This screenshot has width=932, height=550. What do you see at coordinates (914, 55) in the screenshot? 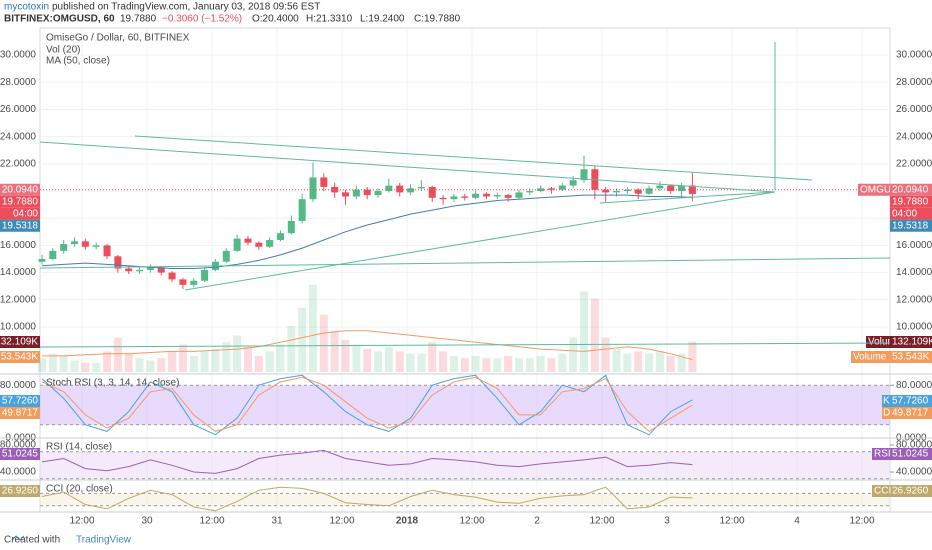
I see `y-tick-label: 30.0000` at bounding box center [914, 55].